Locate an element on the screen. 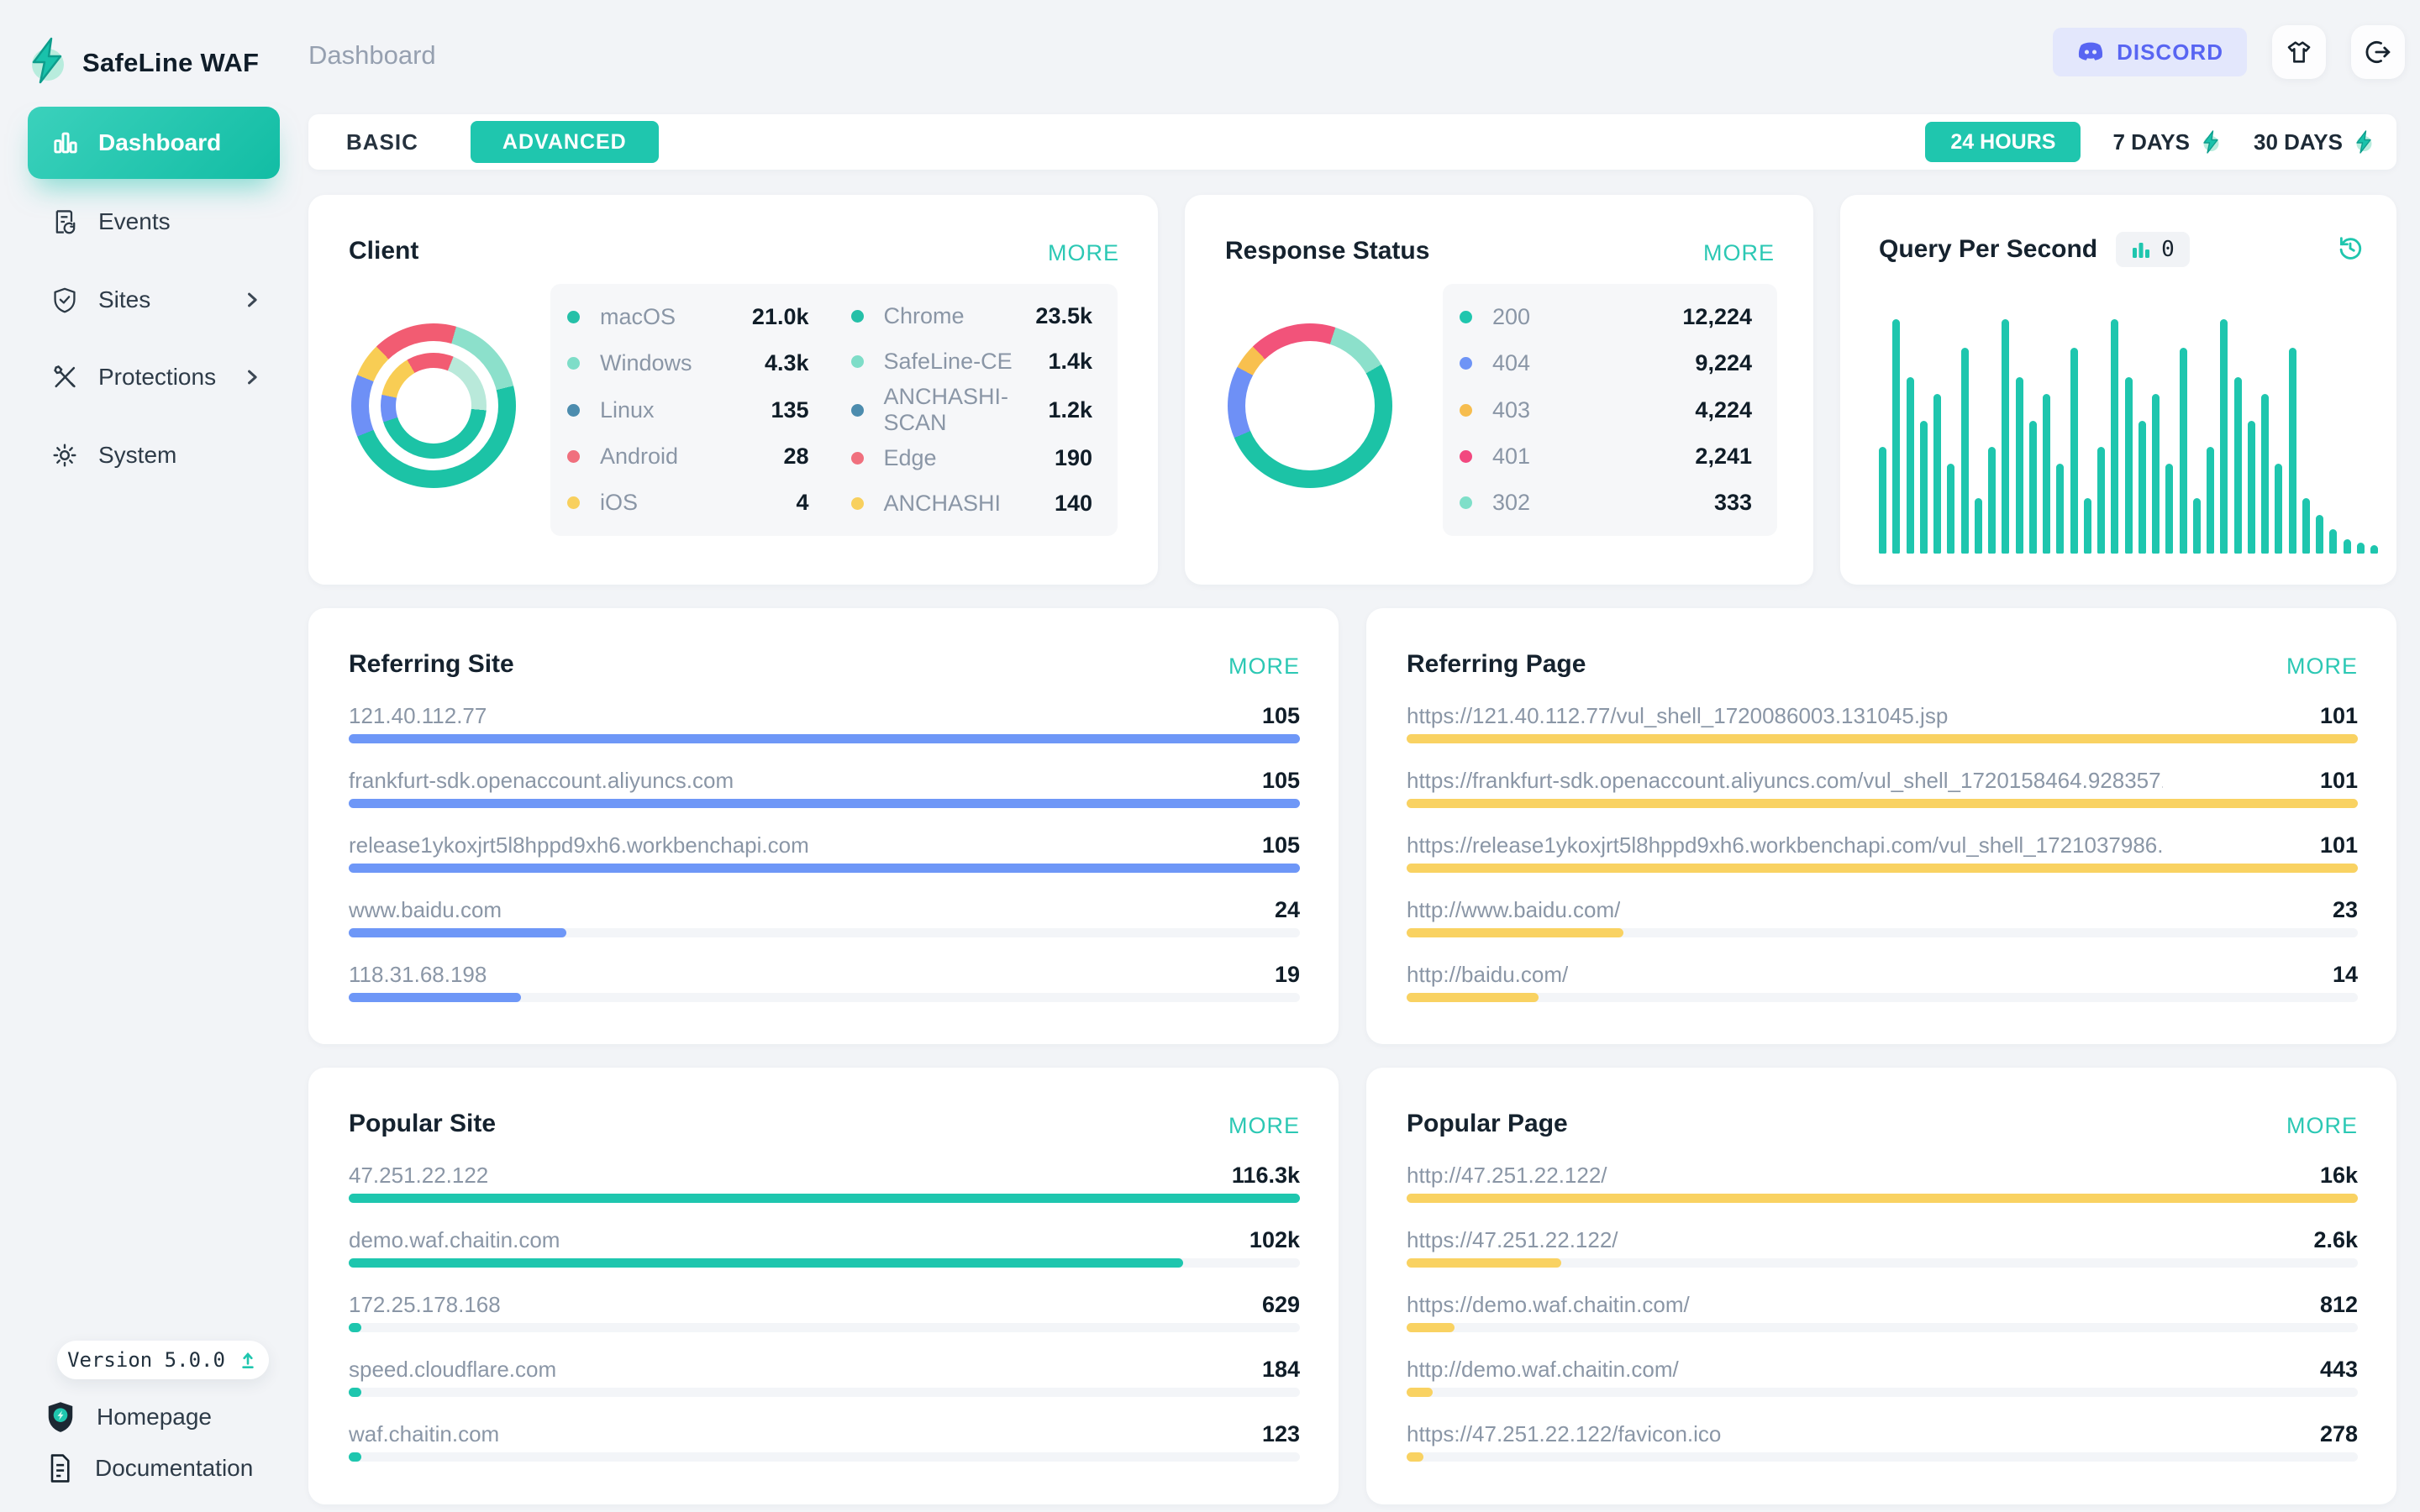  legend-value: 28 is located at coordinates (796, 456).